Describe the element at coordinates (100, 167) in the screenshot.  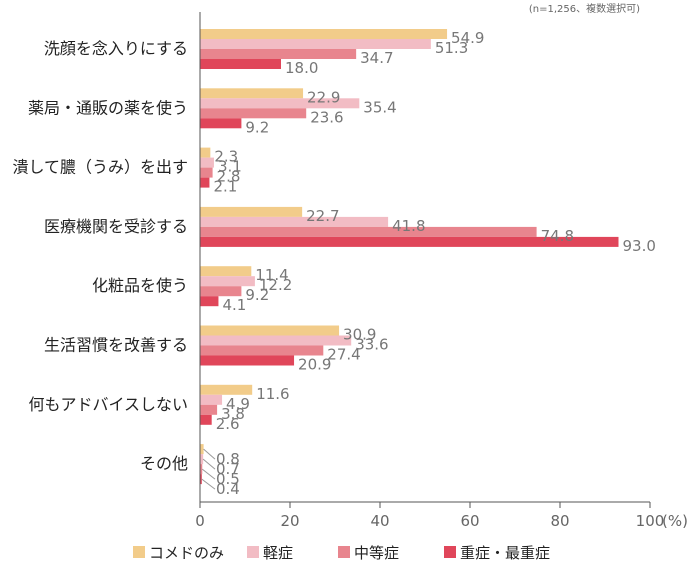
I see `category-label: 潰して膿（うみ）を出す` at that location.